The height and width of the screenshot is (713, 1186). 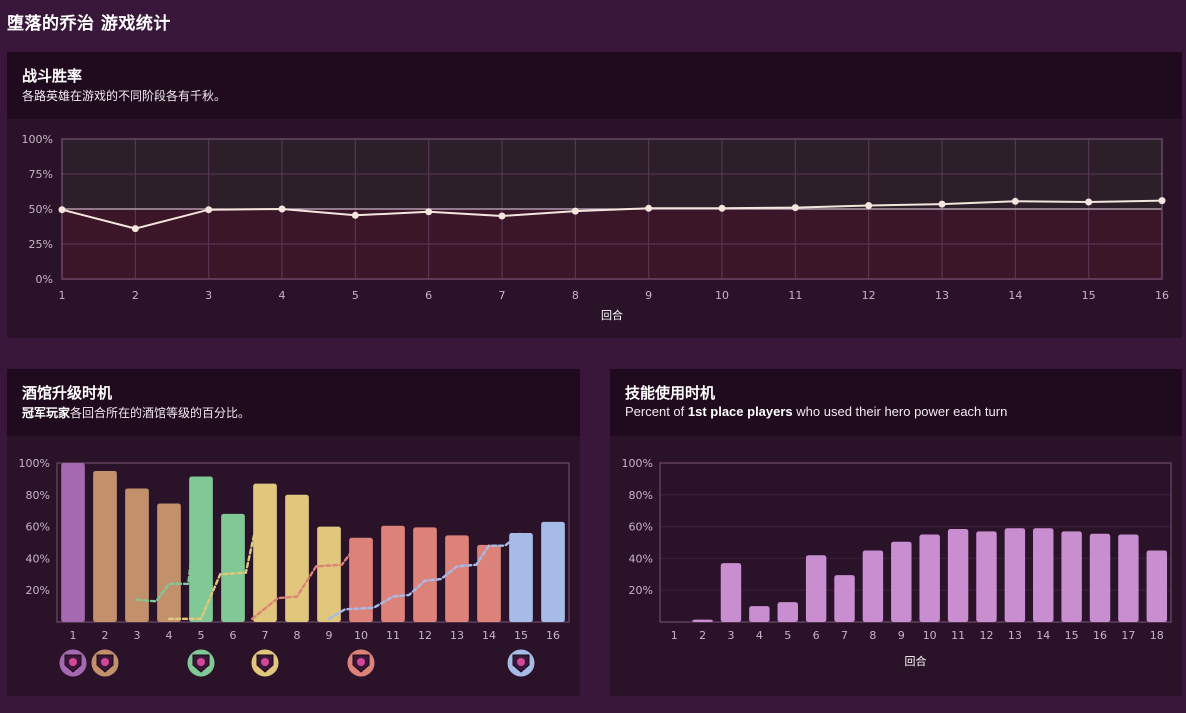 What do you see at coordinates (293, 402) in the screenshot?
I see `tavern-card-header: 酒馆升级时机 冠军玩家各回合所在的酒馆等级的百分比。` at bounding box center [293, 402].